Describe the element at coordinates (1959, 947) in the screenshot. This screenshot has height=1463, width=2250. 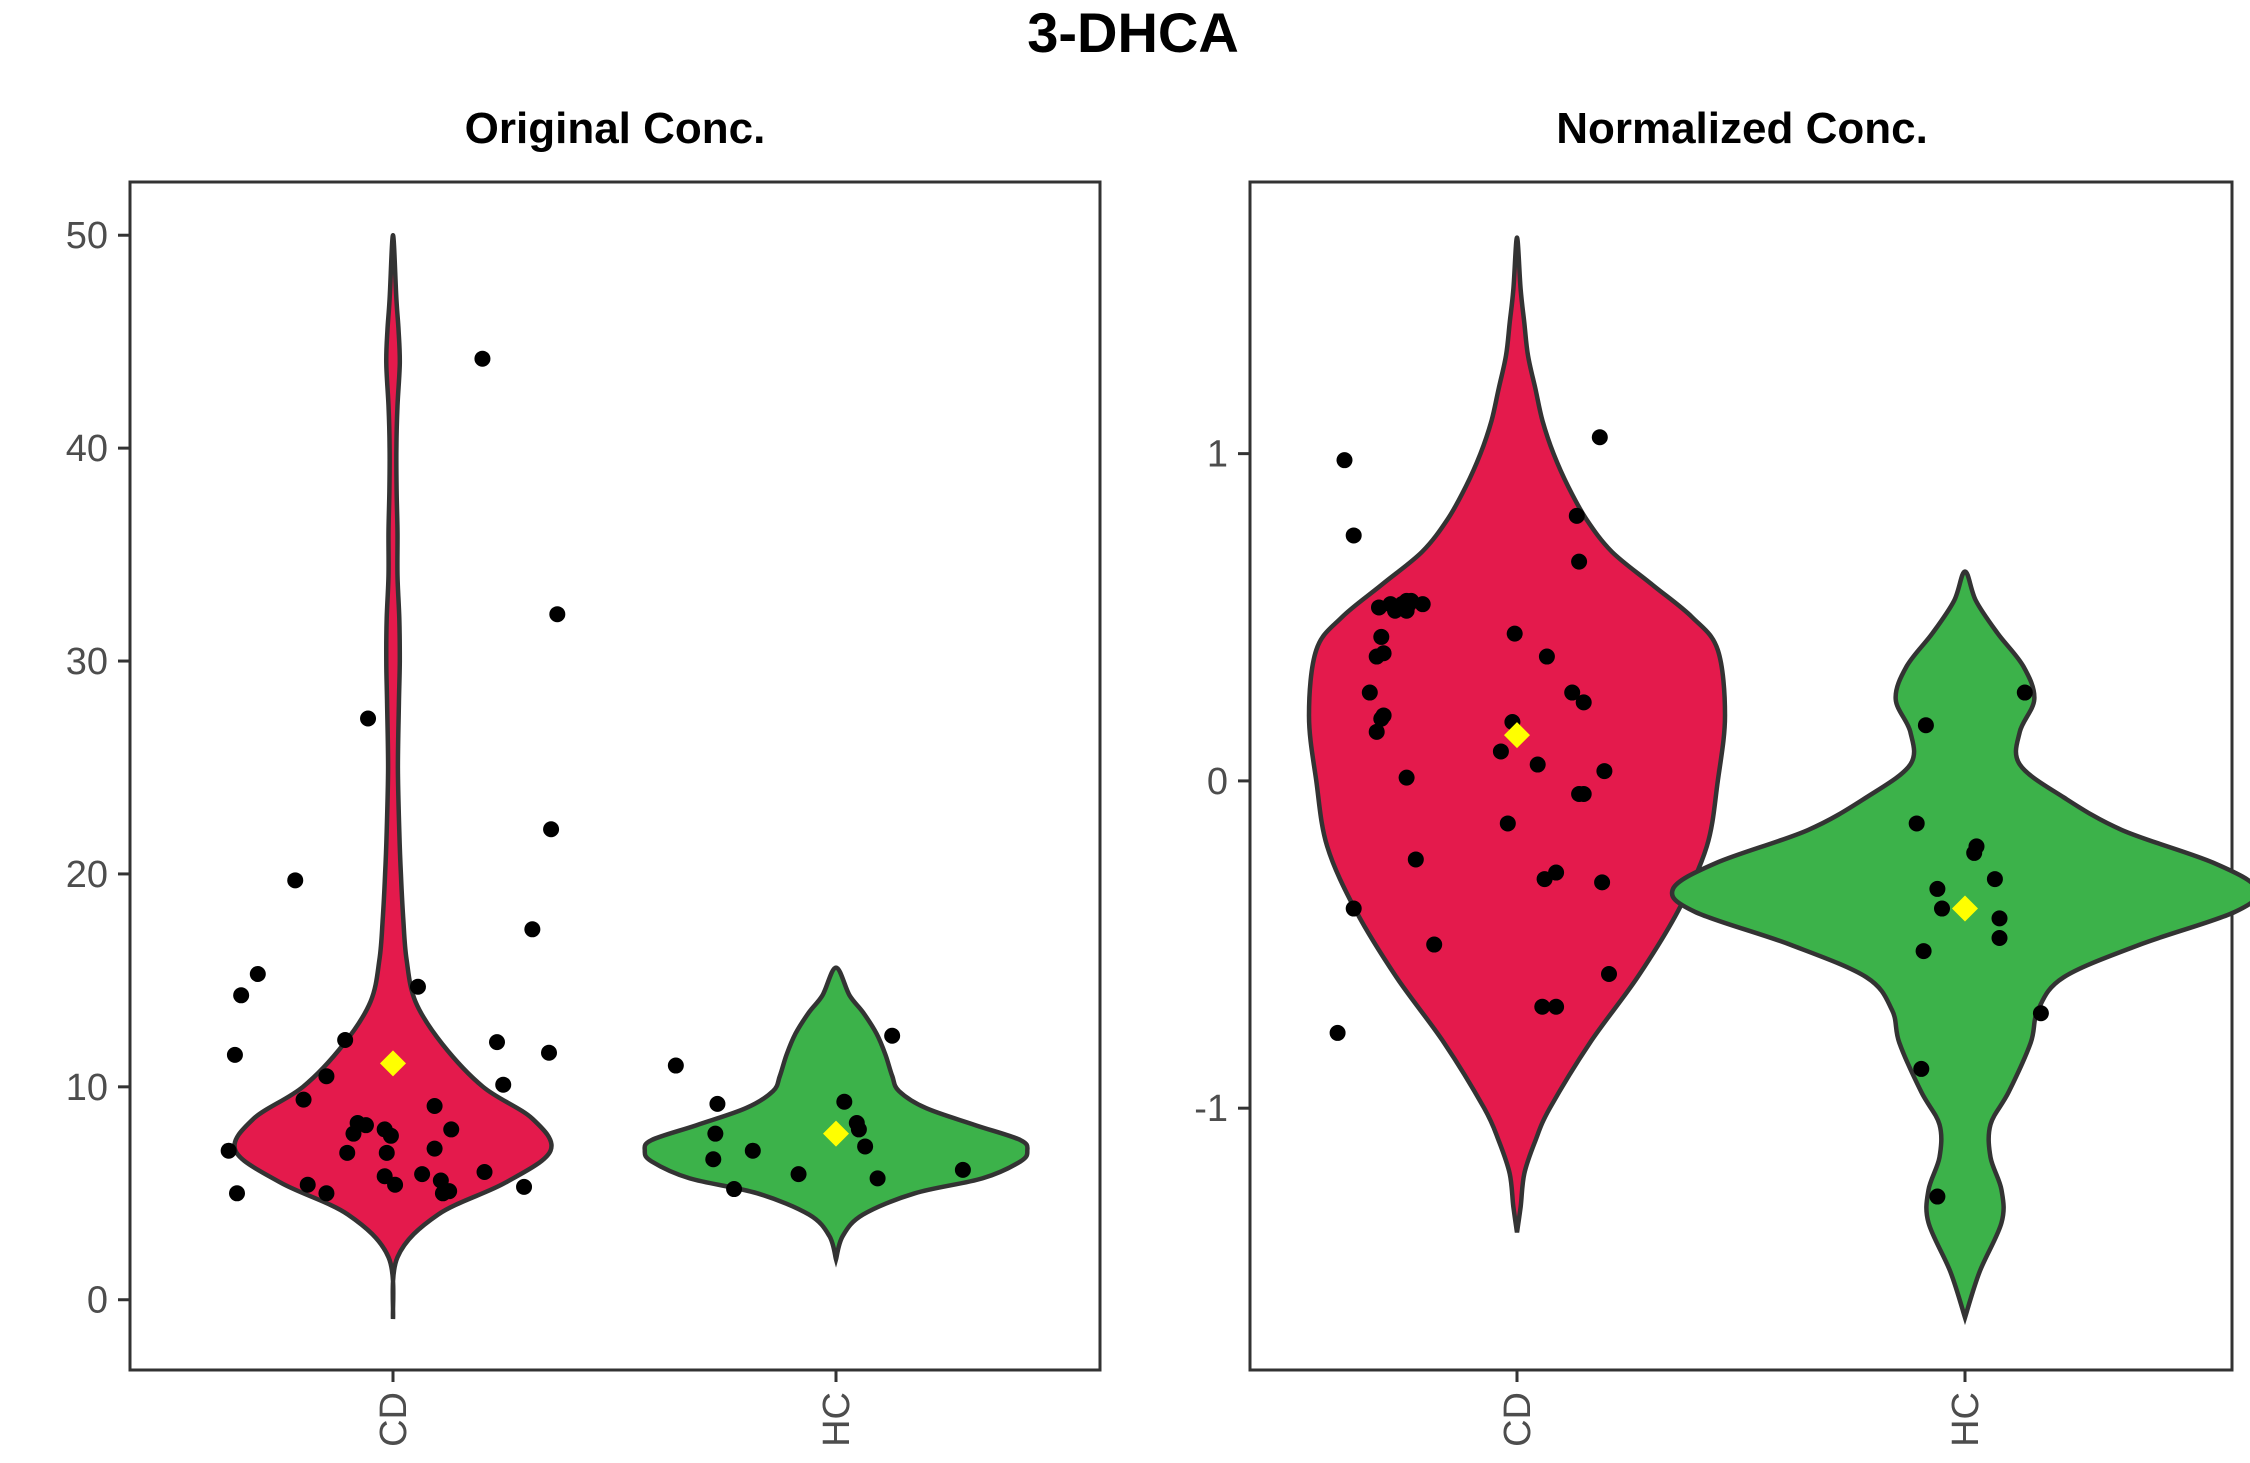
I see `violin-hc` at that location.